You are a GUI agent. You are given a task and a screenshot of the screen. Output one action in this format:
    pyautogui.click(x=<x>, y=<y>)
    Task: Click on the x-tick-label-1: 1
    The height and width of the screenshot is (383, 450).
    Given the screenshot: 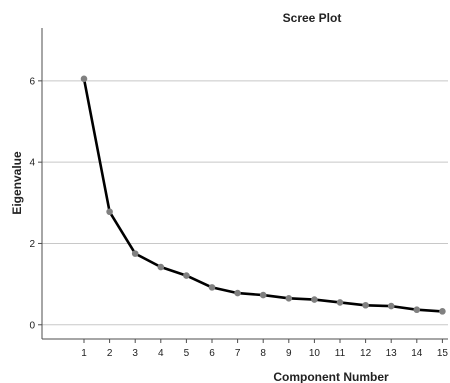 What is the action you would take?
    pyautogui.click(x=84, y=353)
    